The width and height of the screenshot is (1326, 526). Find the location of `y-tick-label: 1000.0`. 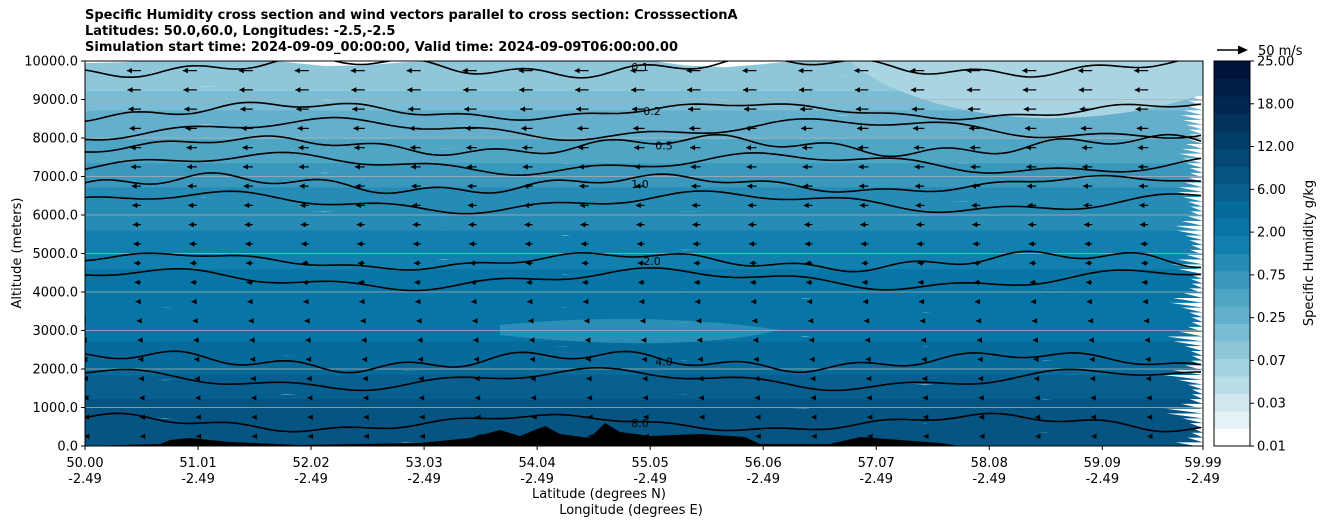

y-tick-label: 1000.0 is located at coordinates (56, 408).